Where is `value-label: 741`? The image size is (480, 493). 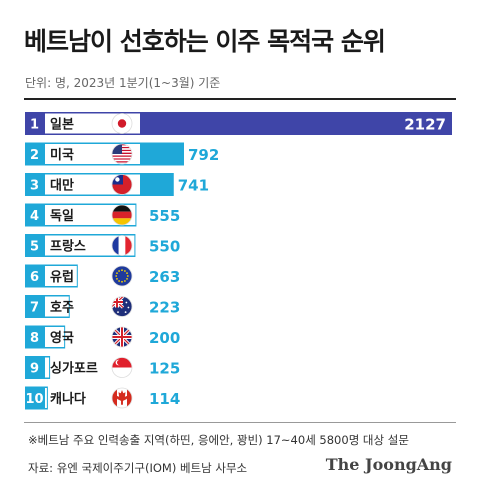 value-label: 741 is located at coordinates (193, 186).